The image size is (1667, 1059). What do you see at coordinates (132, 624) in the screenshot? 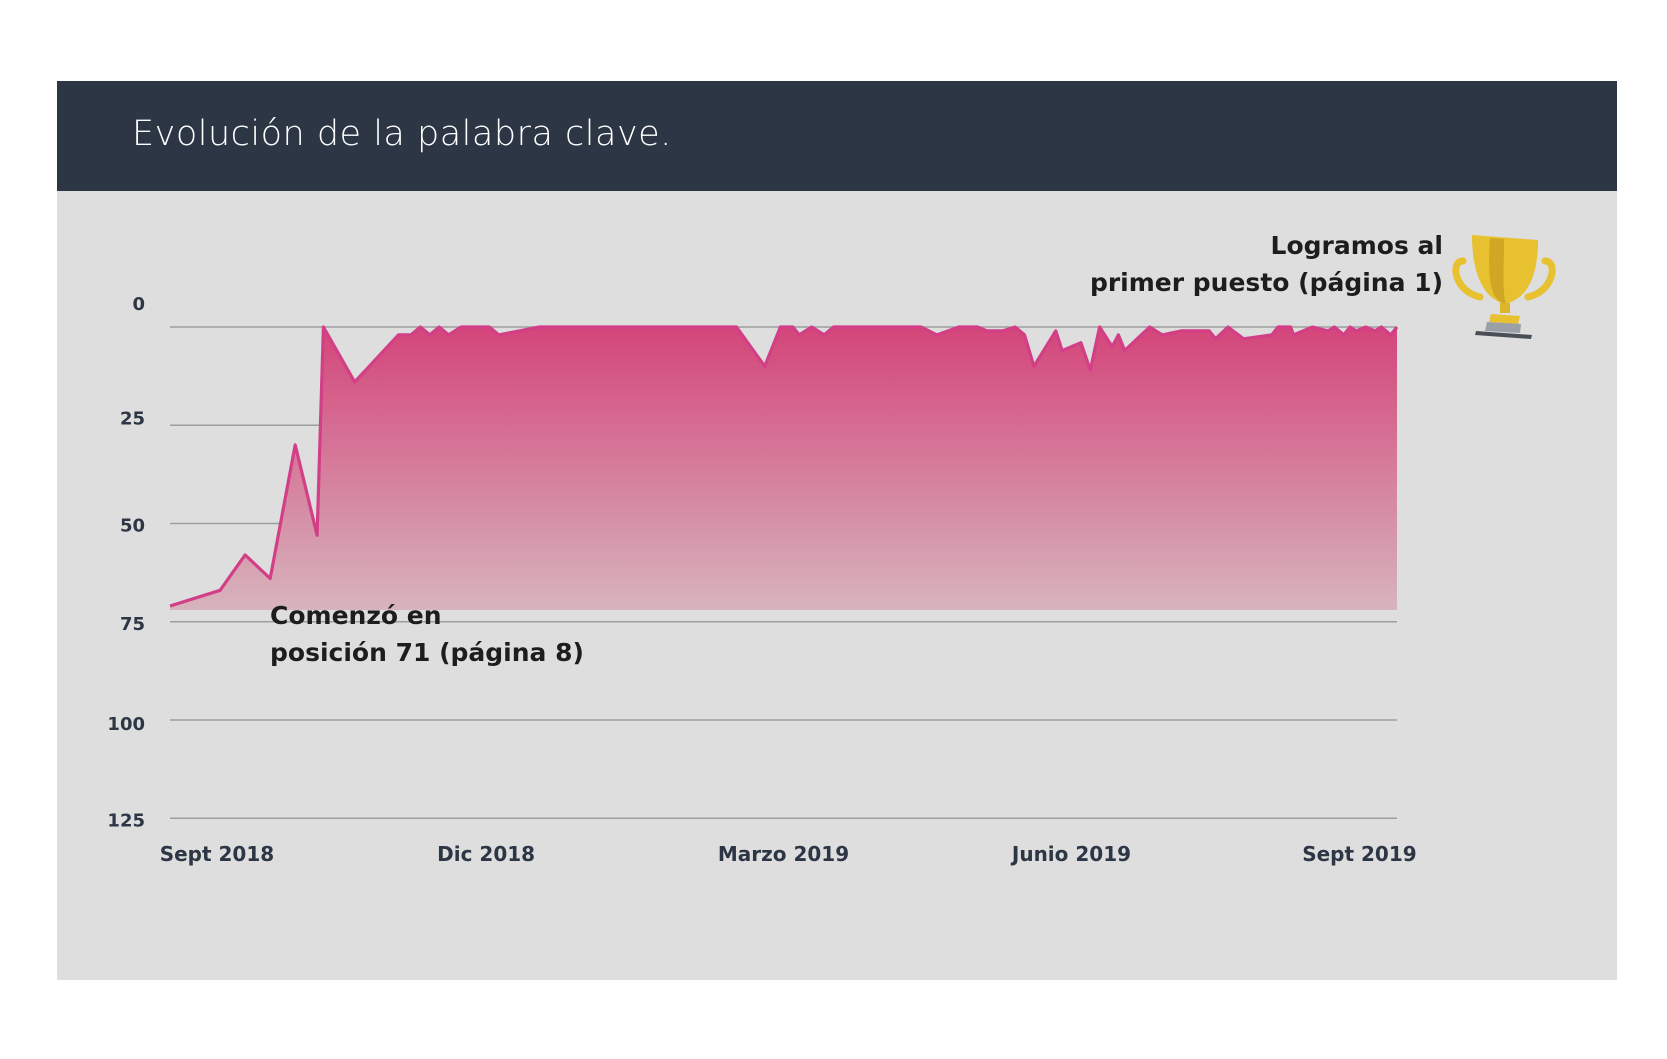
I see `y-tick-label: 75` at bounding box center [132, 624].